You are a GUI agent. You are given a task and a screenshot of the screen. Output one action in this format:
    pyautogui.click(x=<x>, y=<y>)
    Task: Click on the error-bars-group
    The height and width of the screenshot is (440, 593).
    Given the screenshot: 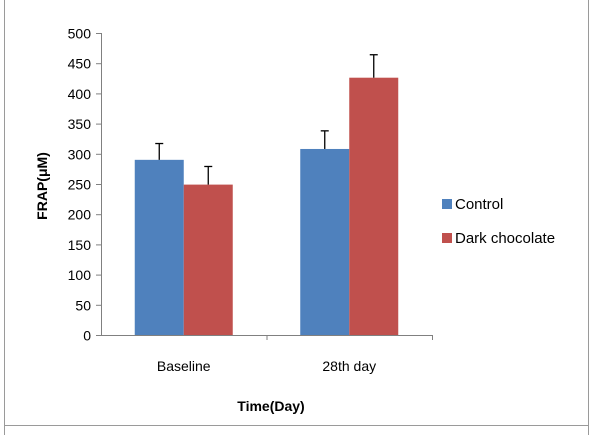 What is the action you would take?
    pyautogui.click(x=266, y=119)
    